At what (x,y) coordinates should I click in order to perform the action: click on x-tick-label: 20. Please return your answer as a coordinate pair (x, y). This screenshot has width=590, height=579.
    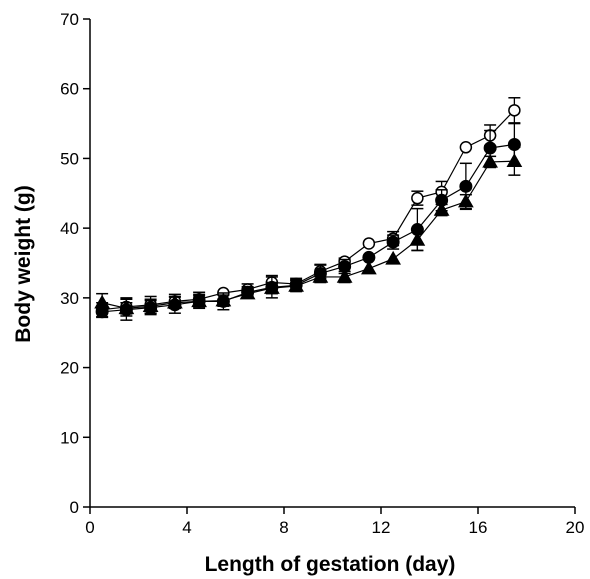
    Looking at the image, I should click on (575, 527).